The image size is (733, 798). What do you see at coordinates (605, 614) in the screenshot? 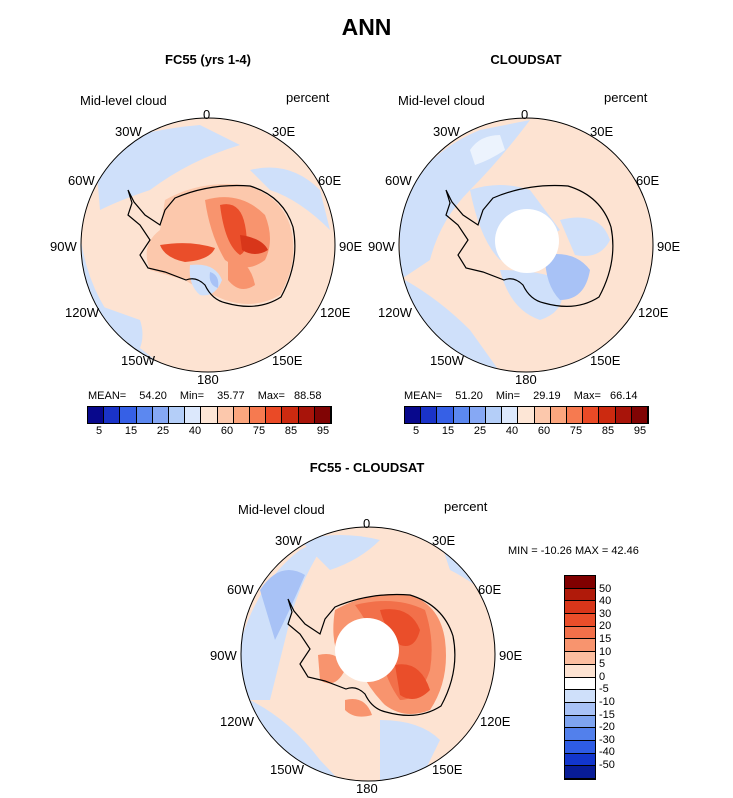
I see `panel-3-colorbar-label: 30` at bounding box center [605, 614].